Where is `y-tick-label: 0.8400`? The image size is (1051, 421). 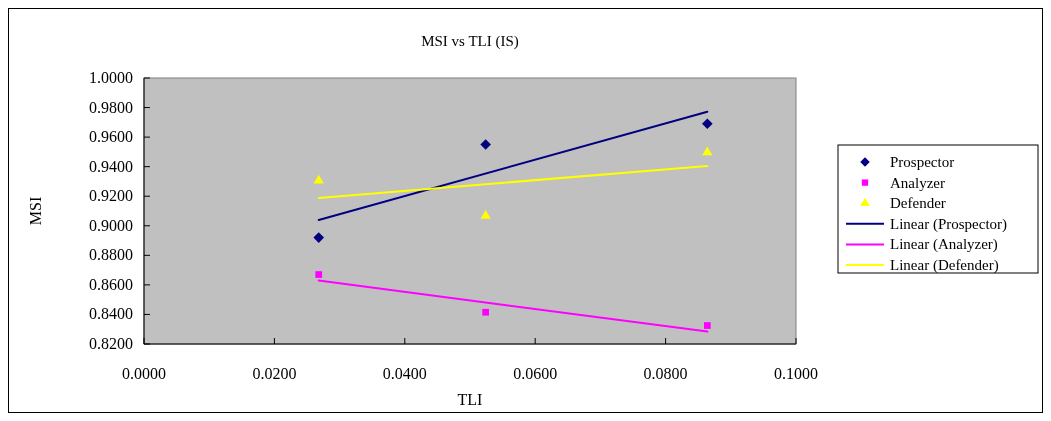
y-tick-label: 0.8400 is located at coordinates (111, 314).